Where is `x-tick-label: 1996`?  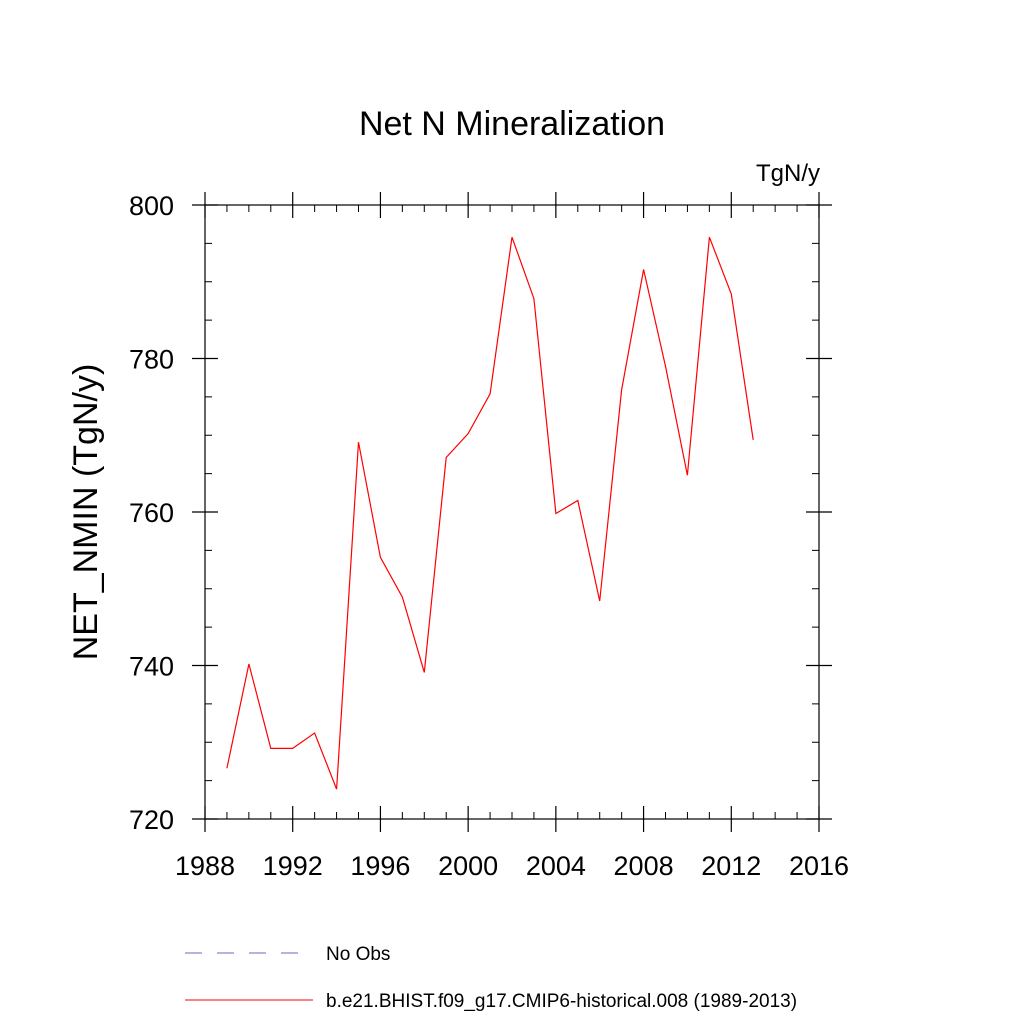 x-tick-label: 1996 is located at coordinates (380, 866).